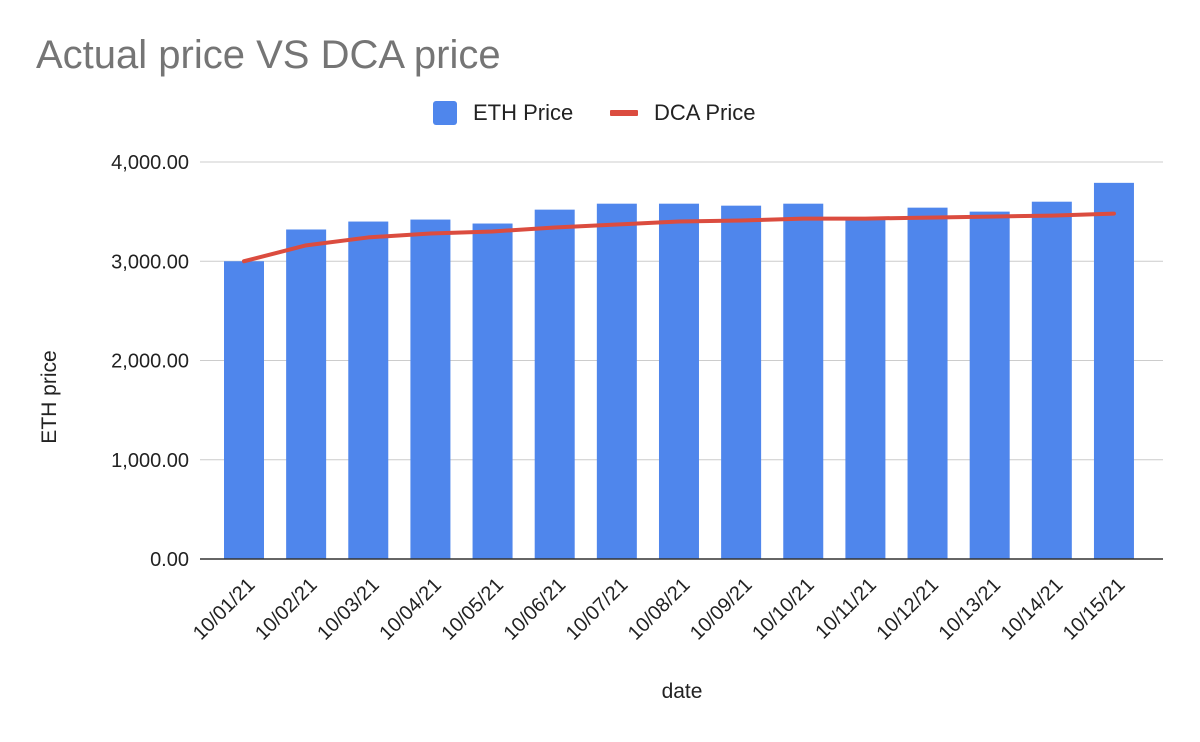  I want to click on legend-label-eth-price: ETH Price, so click(523, 112).